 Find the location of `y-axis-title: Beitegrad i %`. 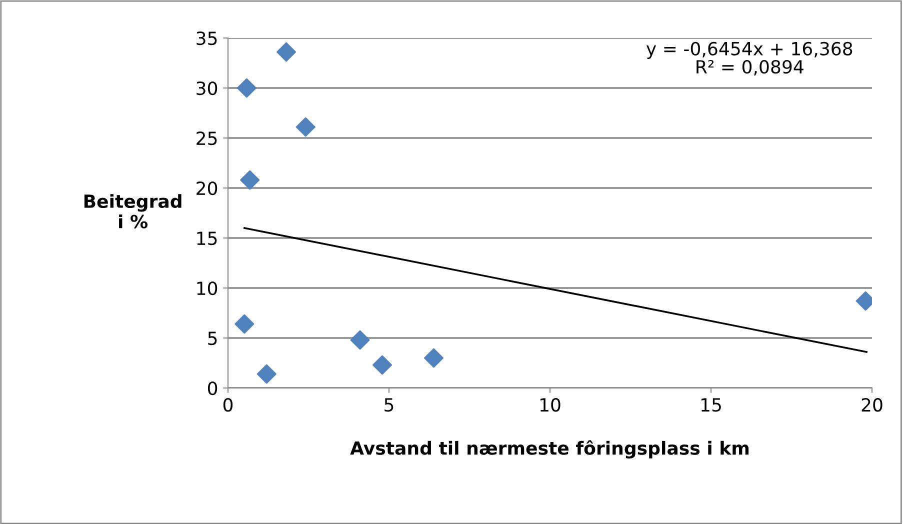

y-axis-title: Beitegrad i % is located at coordinates (133, 211).